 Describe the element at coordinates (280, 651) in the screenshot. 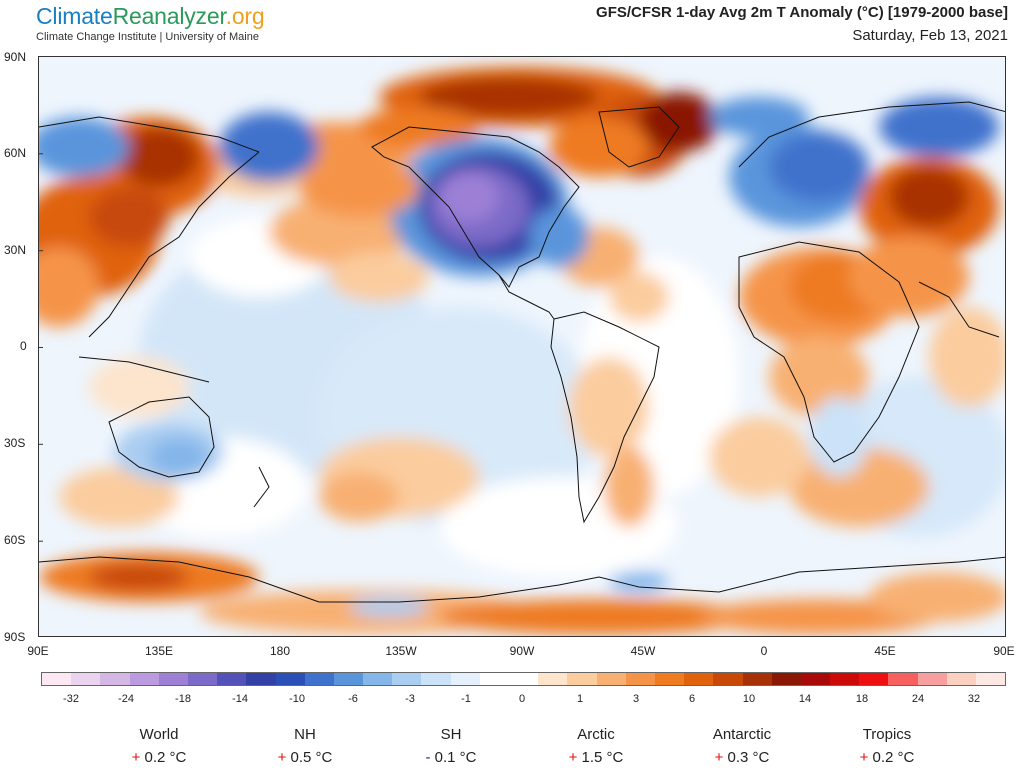

I see `lon-label-180: 180` at that location.